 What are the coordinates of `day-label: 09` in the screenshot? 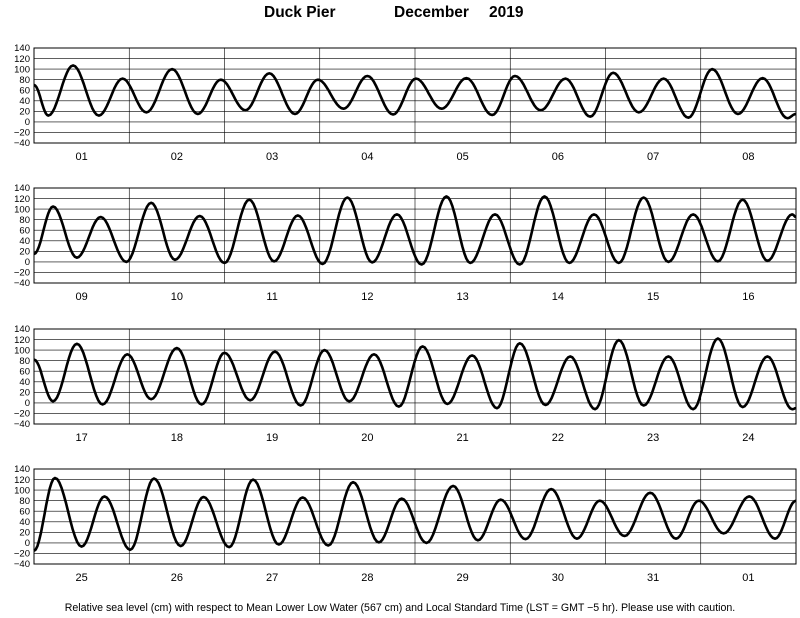 It's located at (82, 297).